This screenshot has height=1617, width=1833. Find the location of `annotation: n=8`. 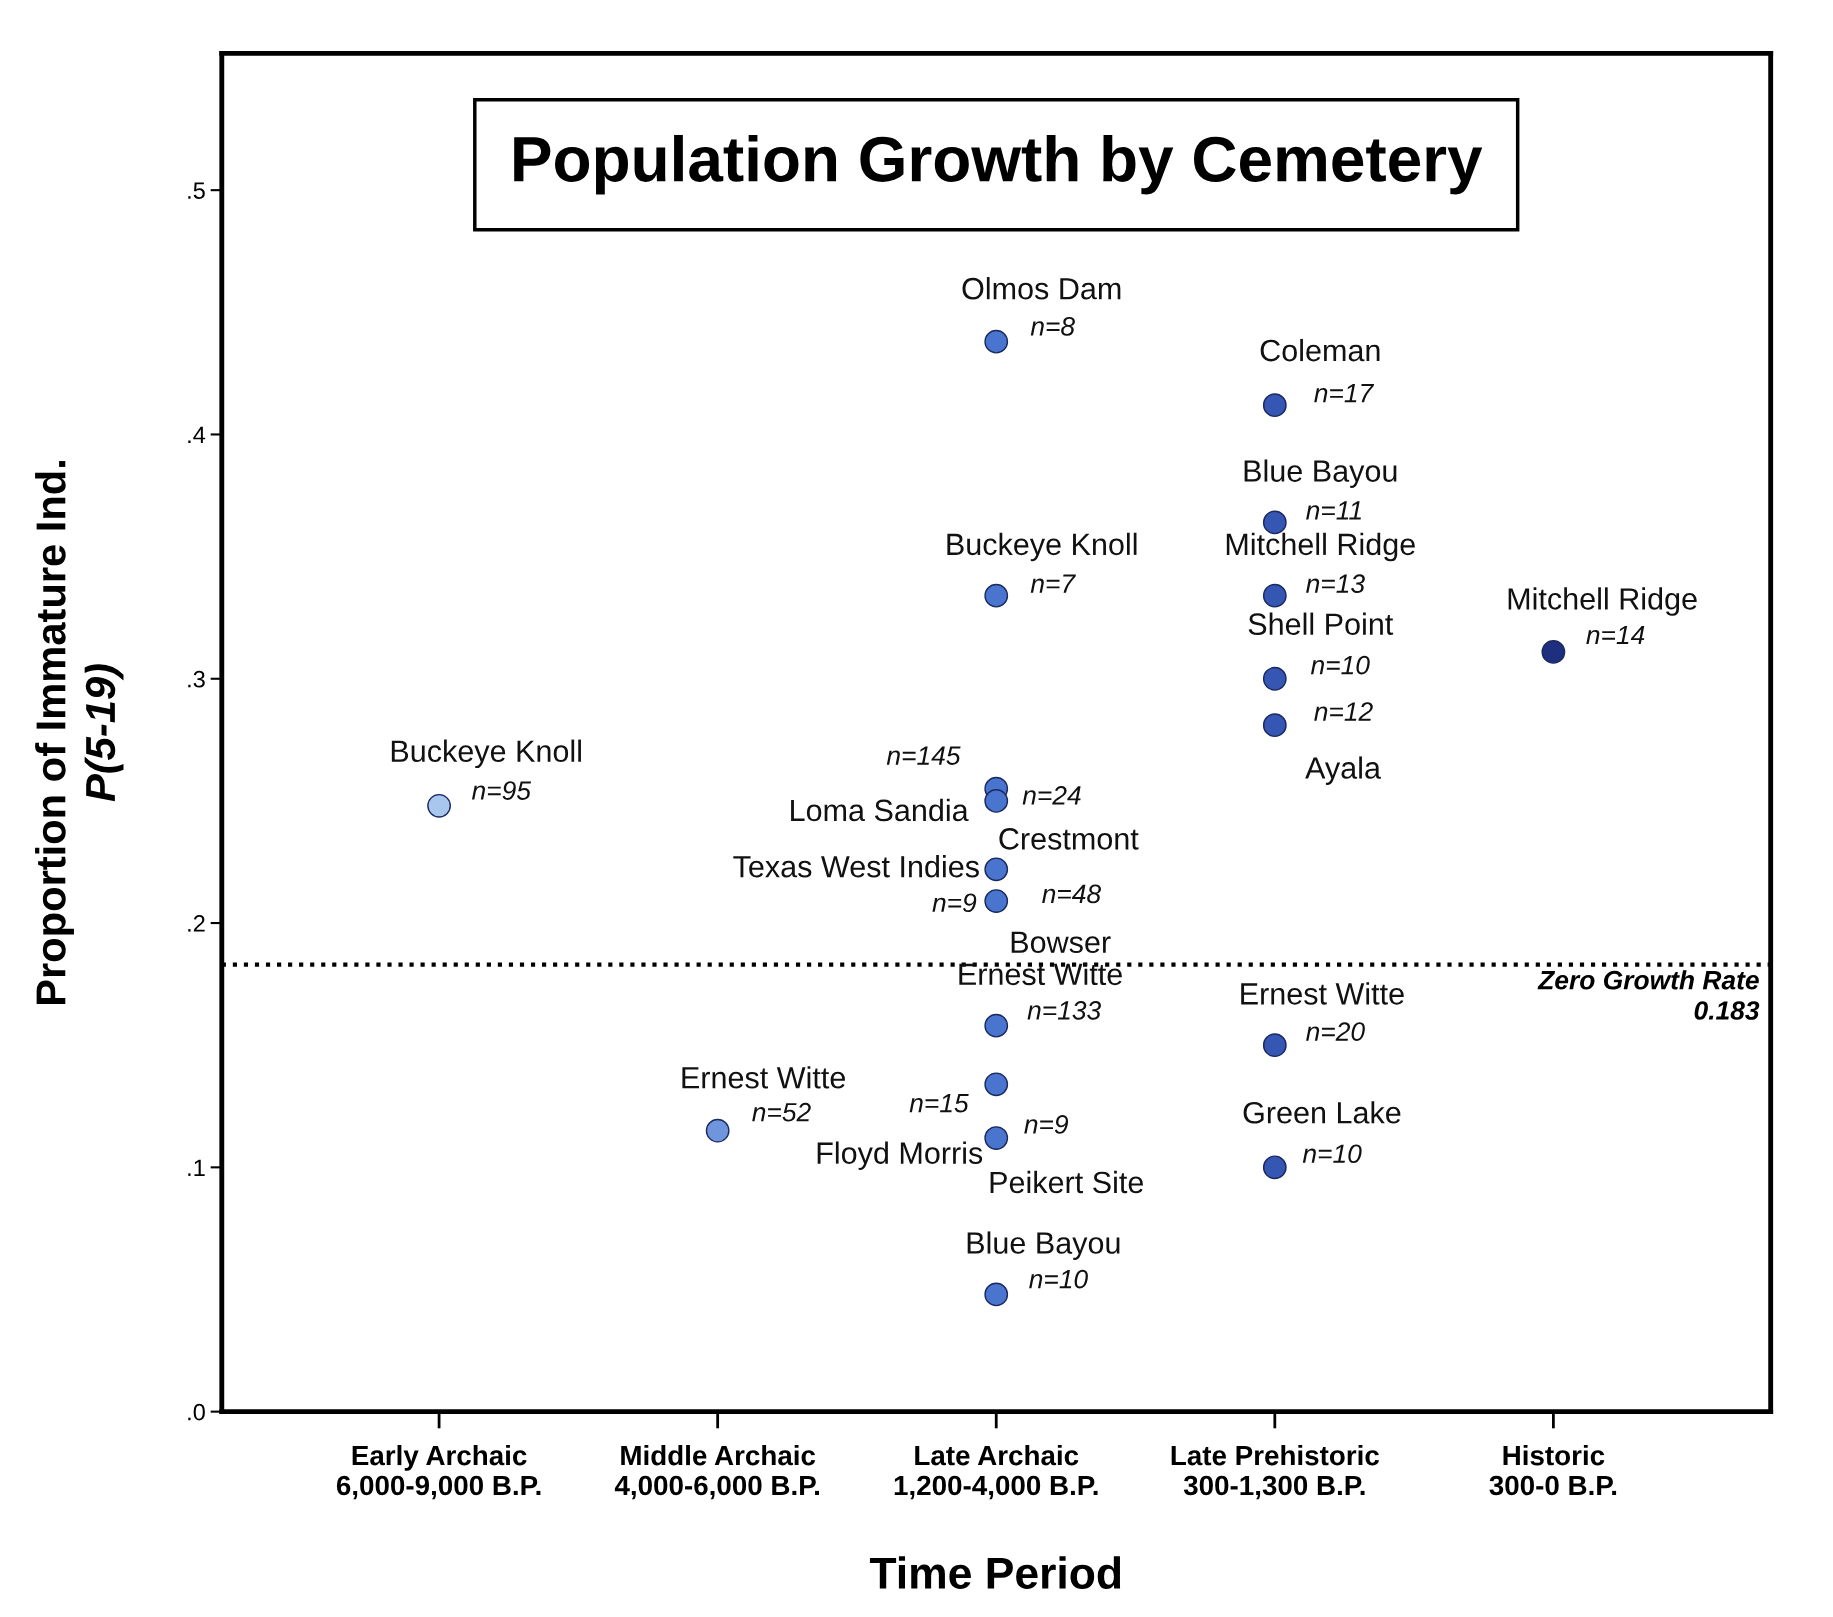

annotation: n=8 is located at coordinates (1052, 326).